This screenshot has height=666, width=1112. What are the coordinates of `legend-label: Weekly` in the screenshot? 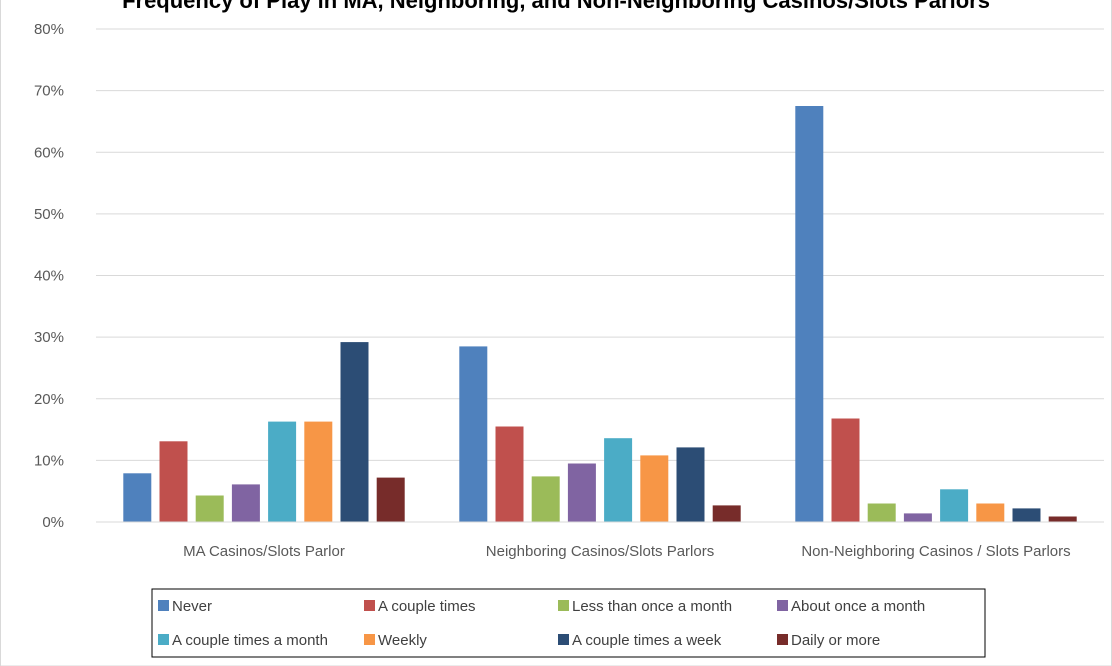 It's located at (402, 640).